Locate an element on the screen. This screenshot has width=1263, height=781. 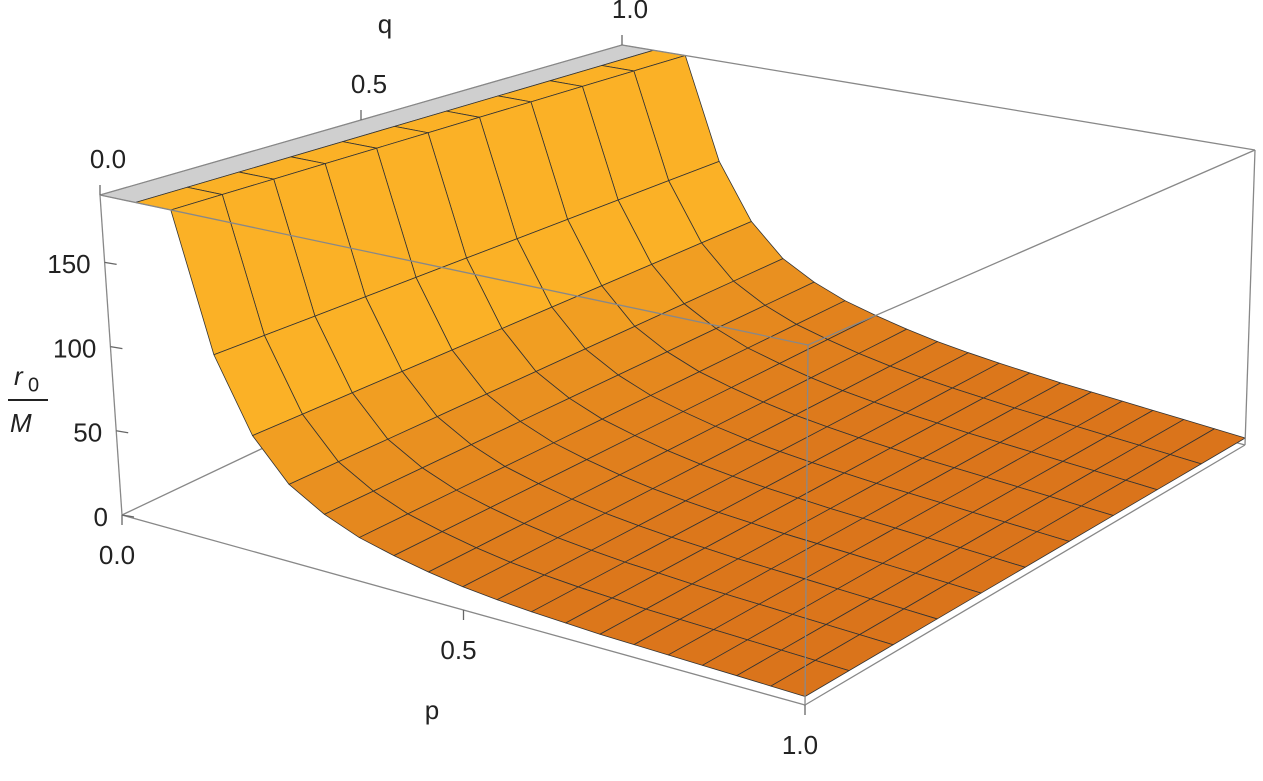
z-axis-label-sub: 0 is located at coordinates (33, 385).